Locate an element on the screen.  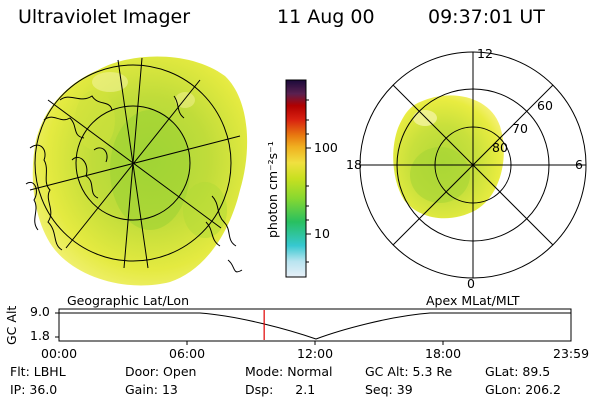
altitude-timeline is located at coordinates (313, 326).